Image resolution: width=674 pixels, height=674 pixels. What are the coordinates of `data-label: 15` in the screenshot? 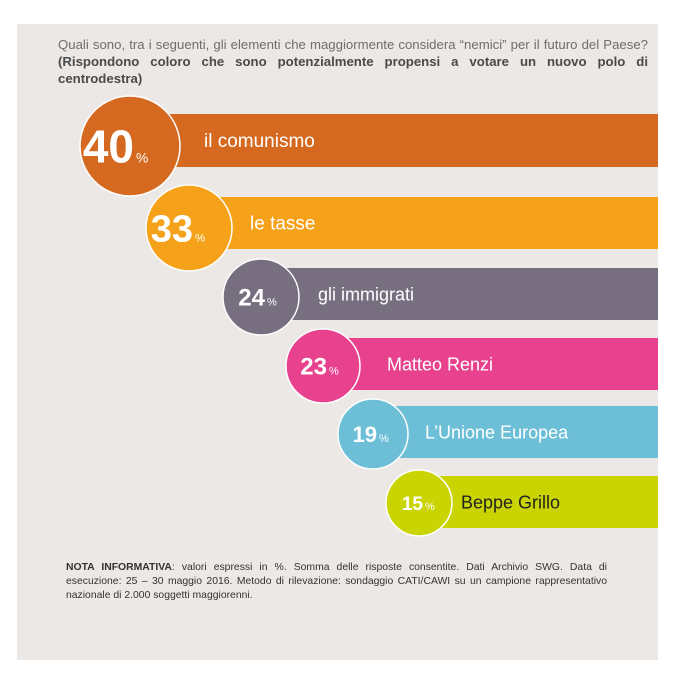 It's located at (413, 504).